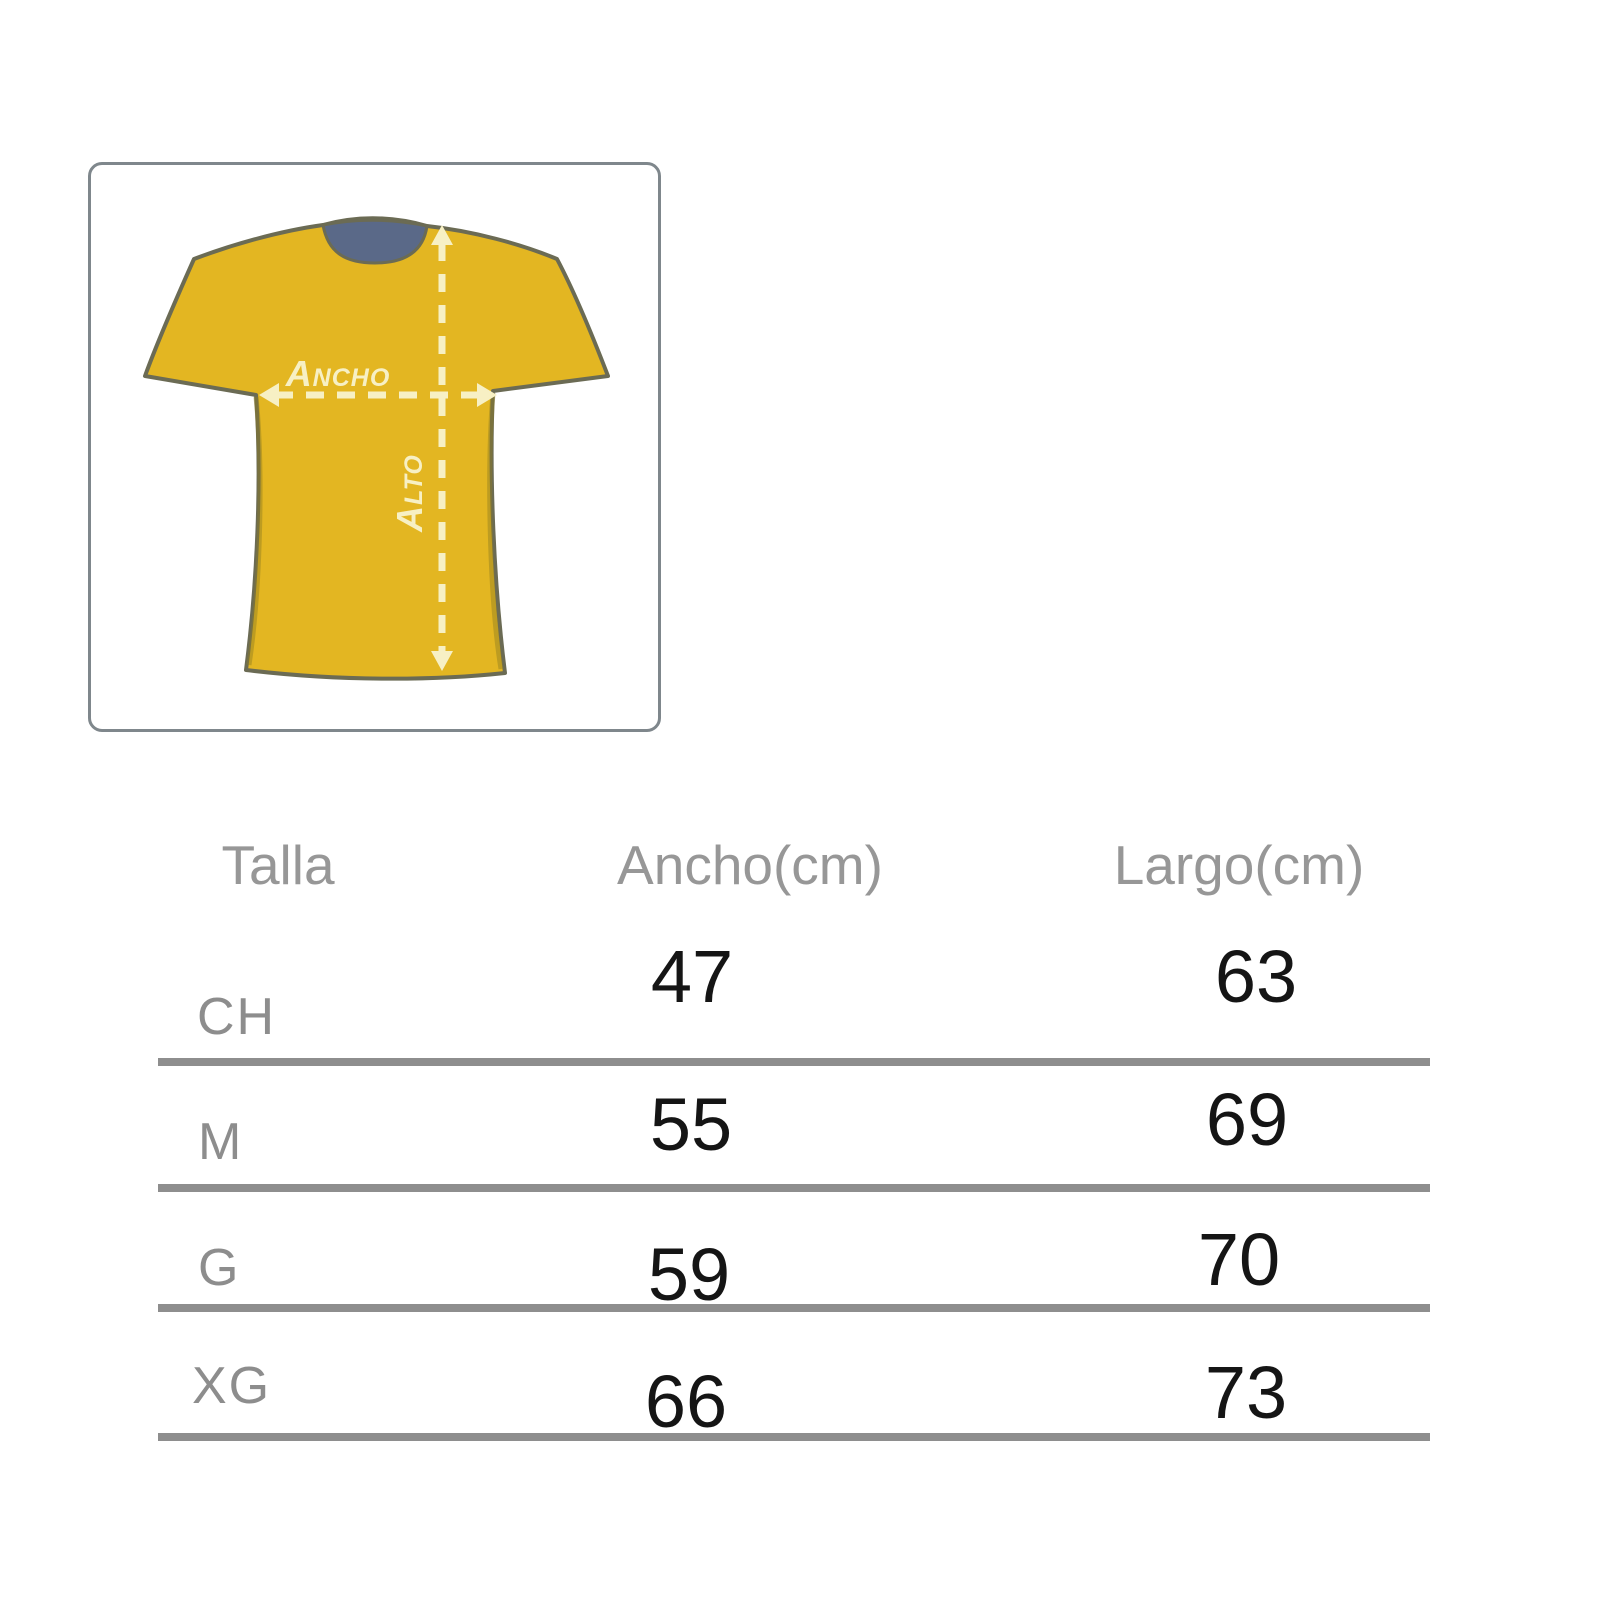  What do you see at coordinates (269, 395) in the screenshot?
I see `width-arrow-left-head` at bounding box center [269, 395].